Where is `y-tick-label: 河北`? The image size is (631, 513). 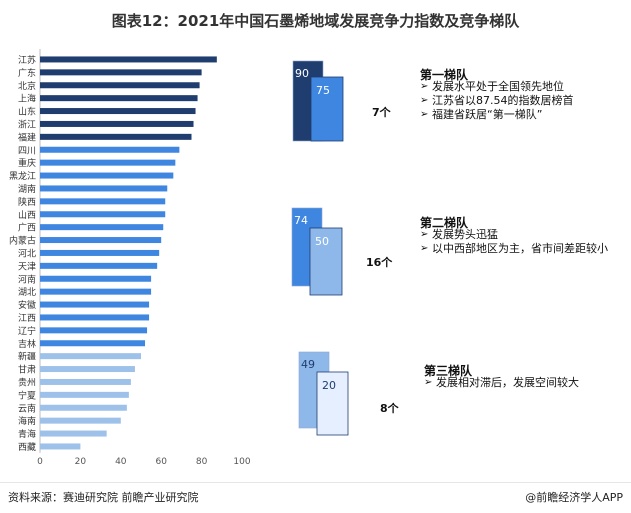 y-tick-label: 河北 is located at coordinates (27, 253).